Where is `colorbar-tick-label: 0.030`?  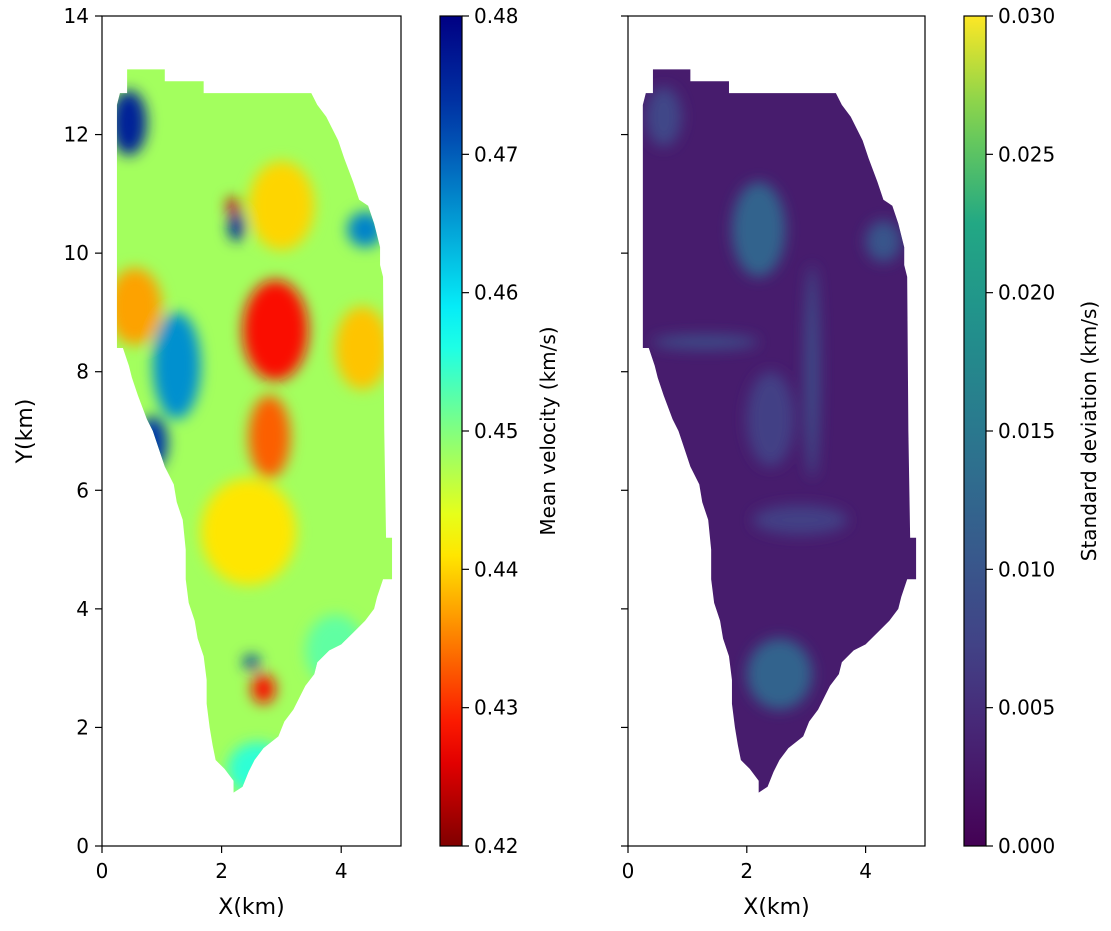 colorbar-tick-label: 0.030 is located at coordinates (1026, 16).